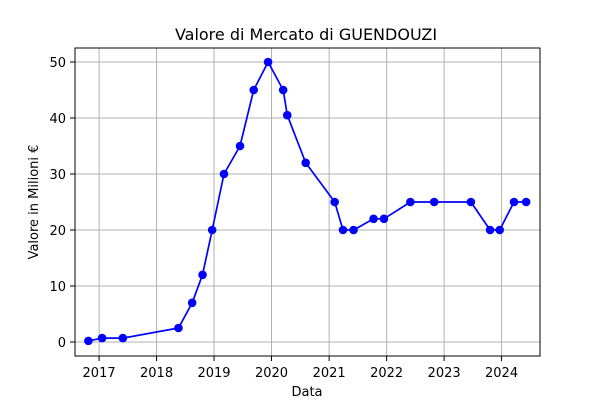 The height and width of the screenshot is (400, 600). I want to click on y-axis-title: Valore in Milioni €, so click(34, 202).